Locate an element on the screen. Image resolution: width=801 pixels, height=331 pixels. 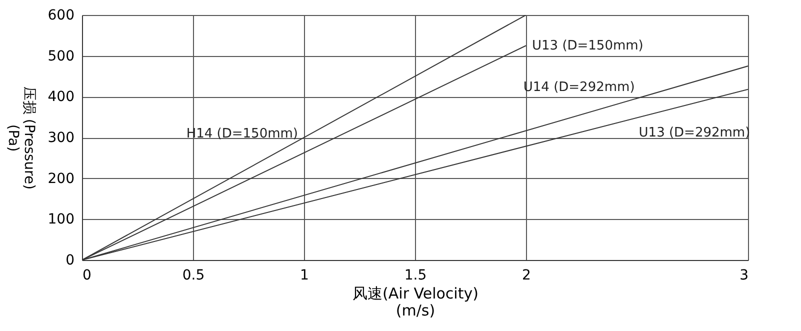
x-tick-label: 1 is located at coordinates (304, 276).